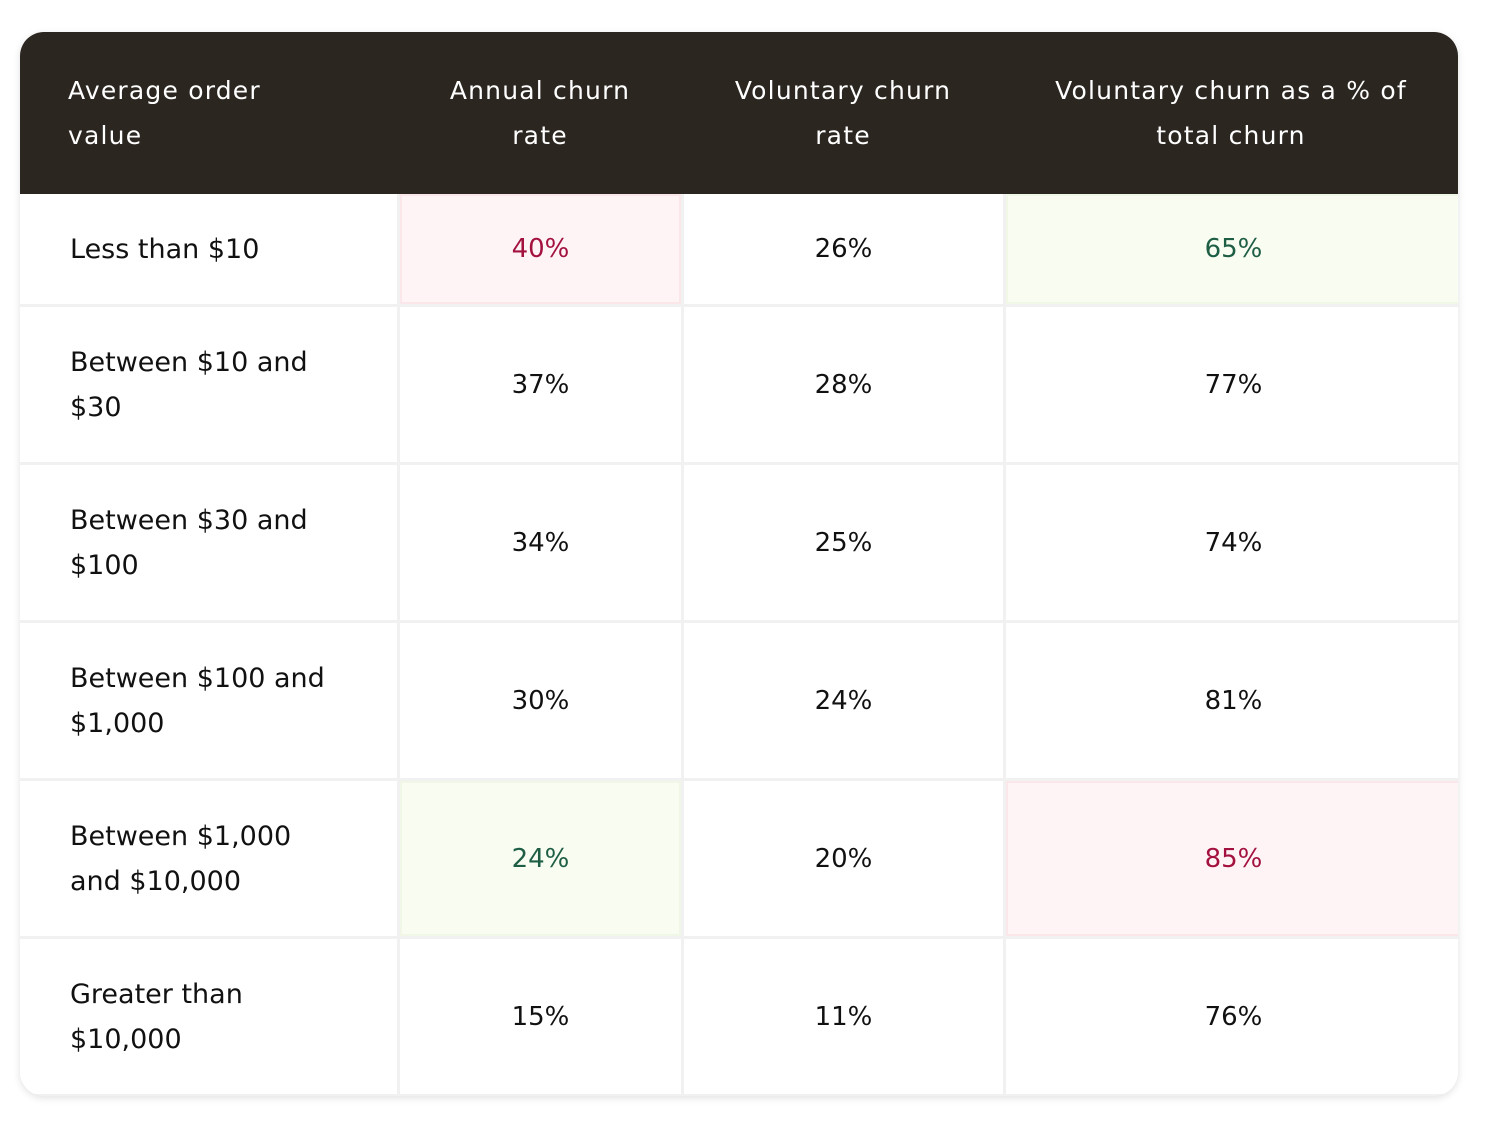  Describe the element at coordinates (1232, 249) in the screenshot. I see `cell: 65%` at that location.